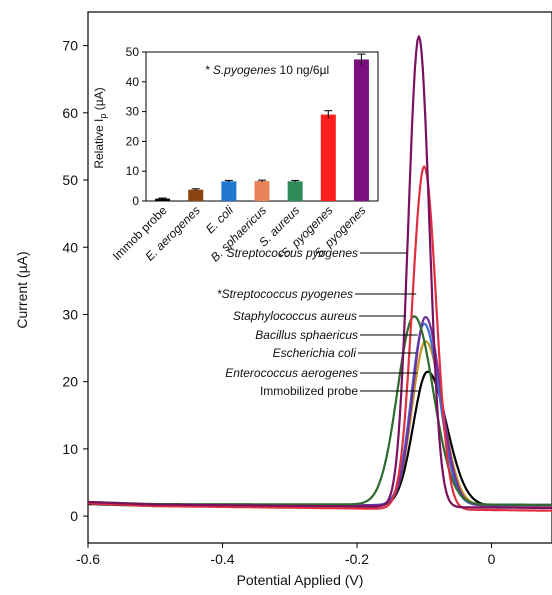 The image size is (552, 595). What do you see at coordinates (285, 294) in the screenshot?
I see `curve-callout-label: *Streptococcus pyogenes` at bounding box center [285, 294].